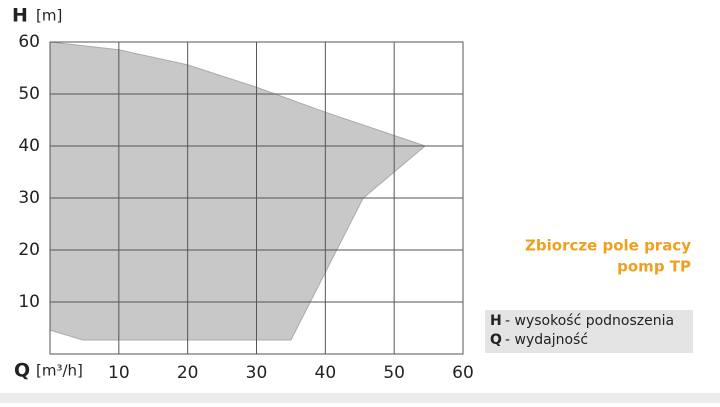 Image resolution: width=720 pixels, height=407 pixels. What do you see at coordinates (29, 146) in the screenshot?
I see `y-tick-label: 40` at bounding box center [29, 146].